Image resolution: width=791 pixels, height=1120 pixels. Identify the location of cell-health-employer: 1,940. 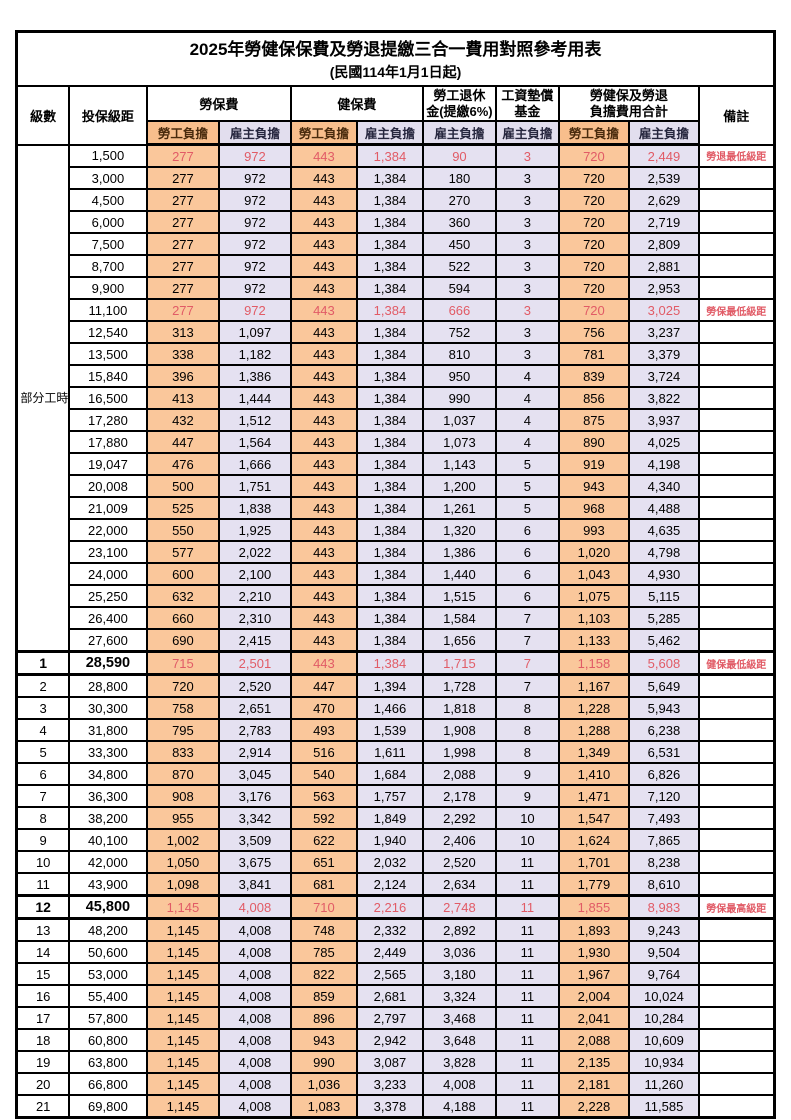
(389, 840).